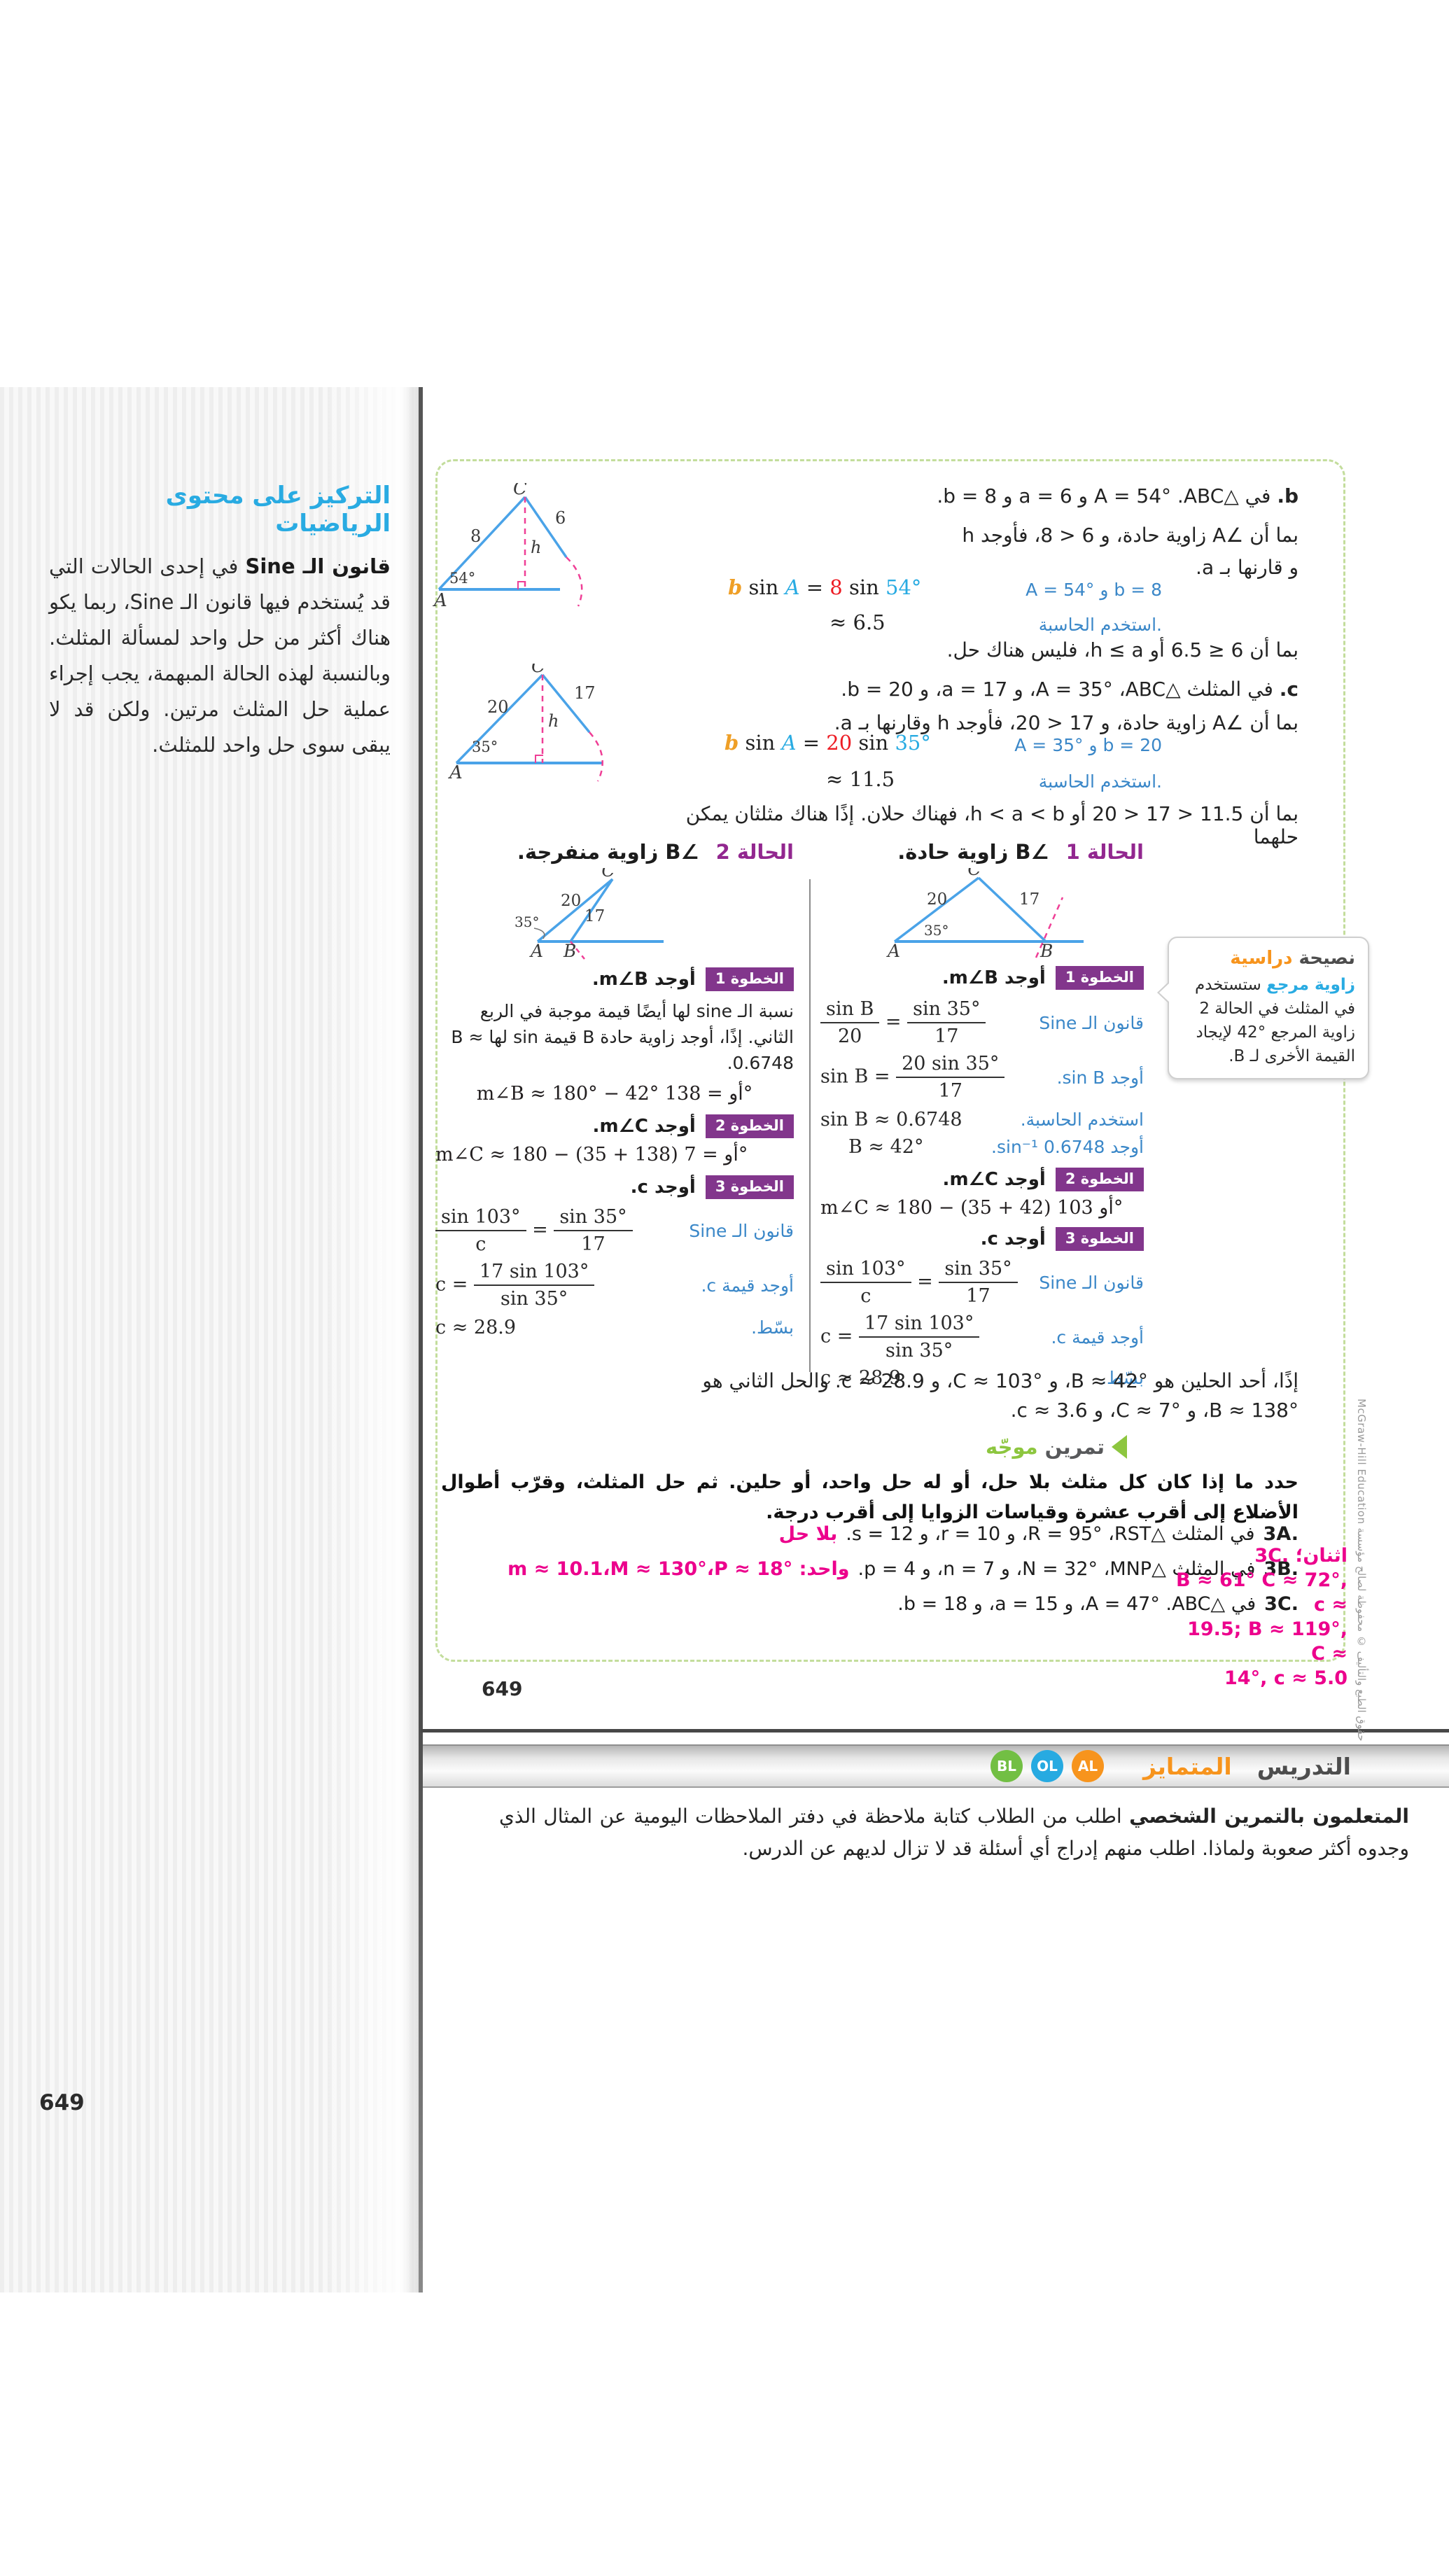 The height and width of the screenshot is (2576, 1449). What do you see at coordinates (1292, 958) in the screenshot?
I see `study-tip-title: نصيحة دراسية` at bounding box center [1292, 958].